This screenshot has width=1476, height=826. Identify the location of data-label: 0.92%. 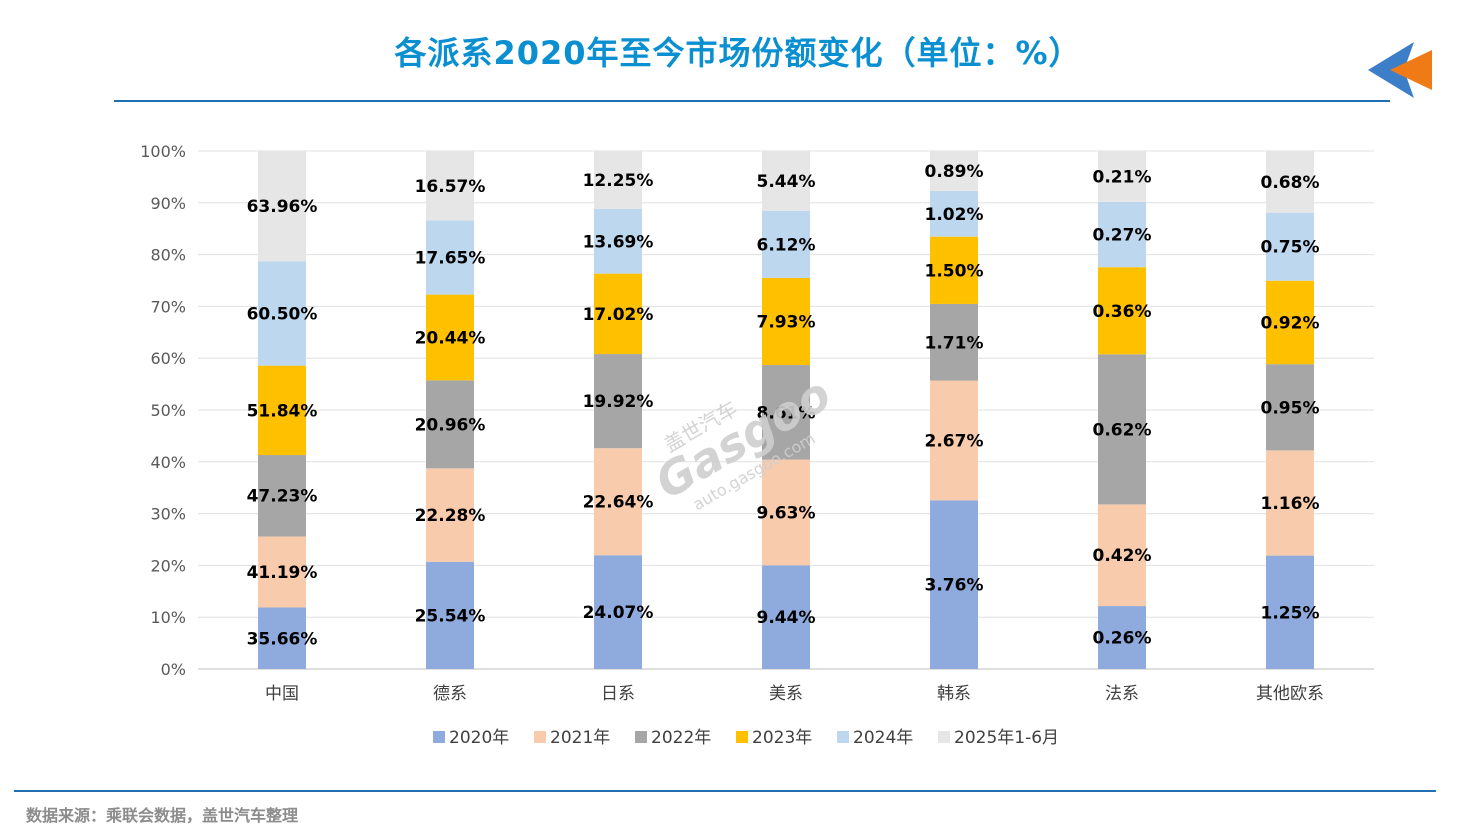
(1290, 323).